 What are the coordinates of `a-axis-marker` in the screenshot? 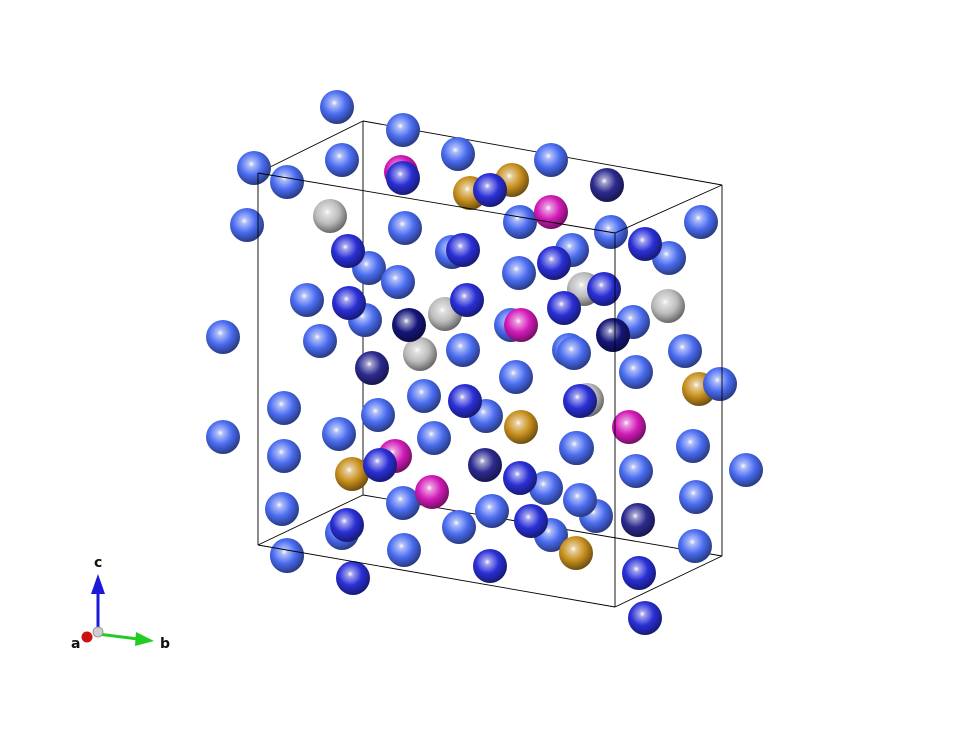 It's located at (87, 637).